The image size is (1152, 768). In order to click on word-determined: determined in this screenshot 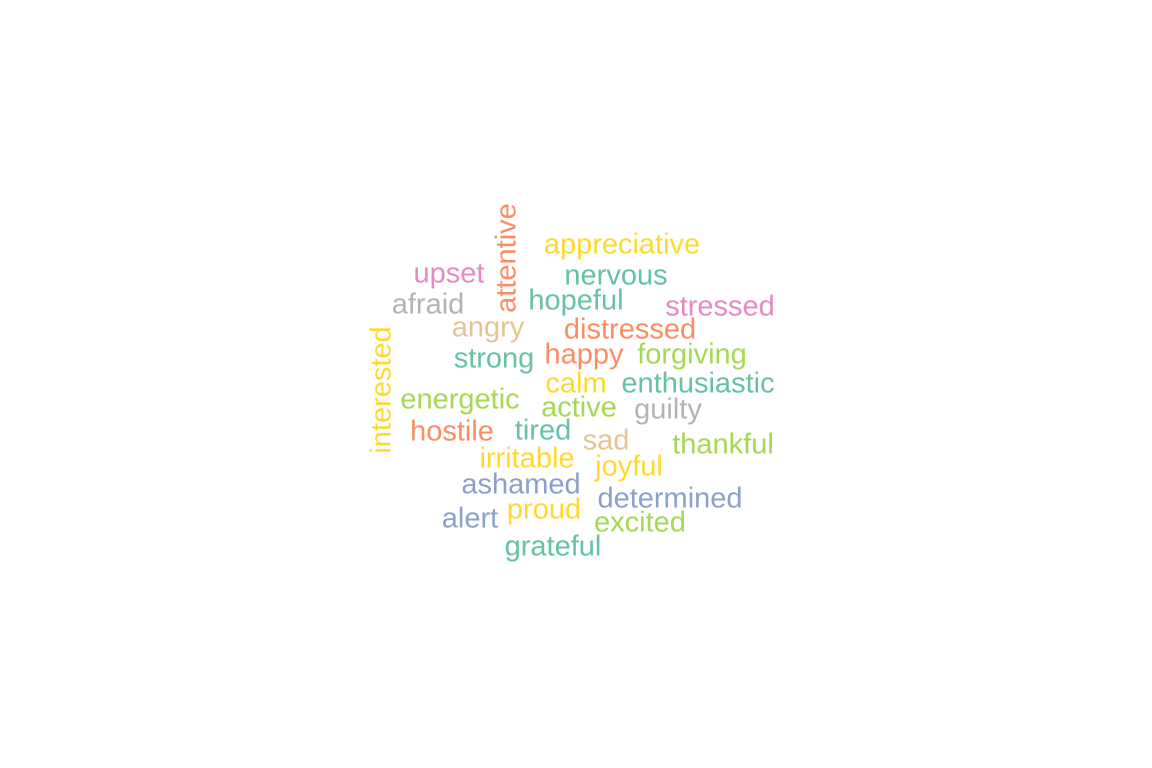, I will do `click(670, 498)`.